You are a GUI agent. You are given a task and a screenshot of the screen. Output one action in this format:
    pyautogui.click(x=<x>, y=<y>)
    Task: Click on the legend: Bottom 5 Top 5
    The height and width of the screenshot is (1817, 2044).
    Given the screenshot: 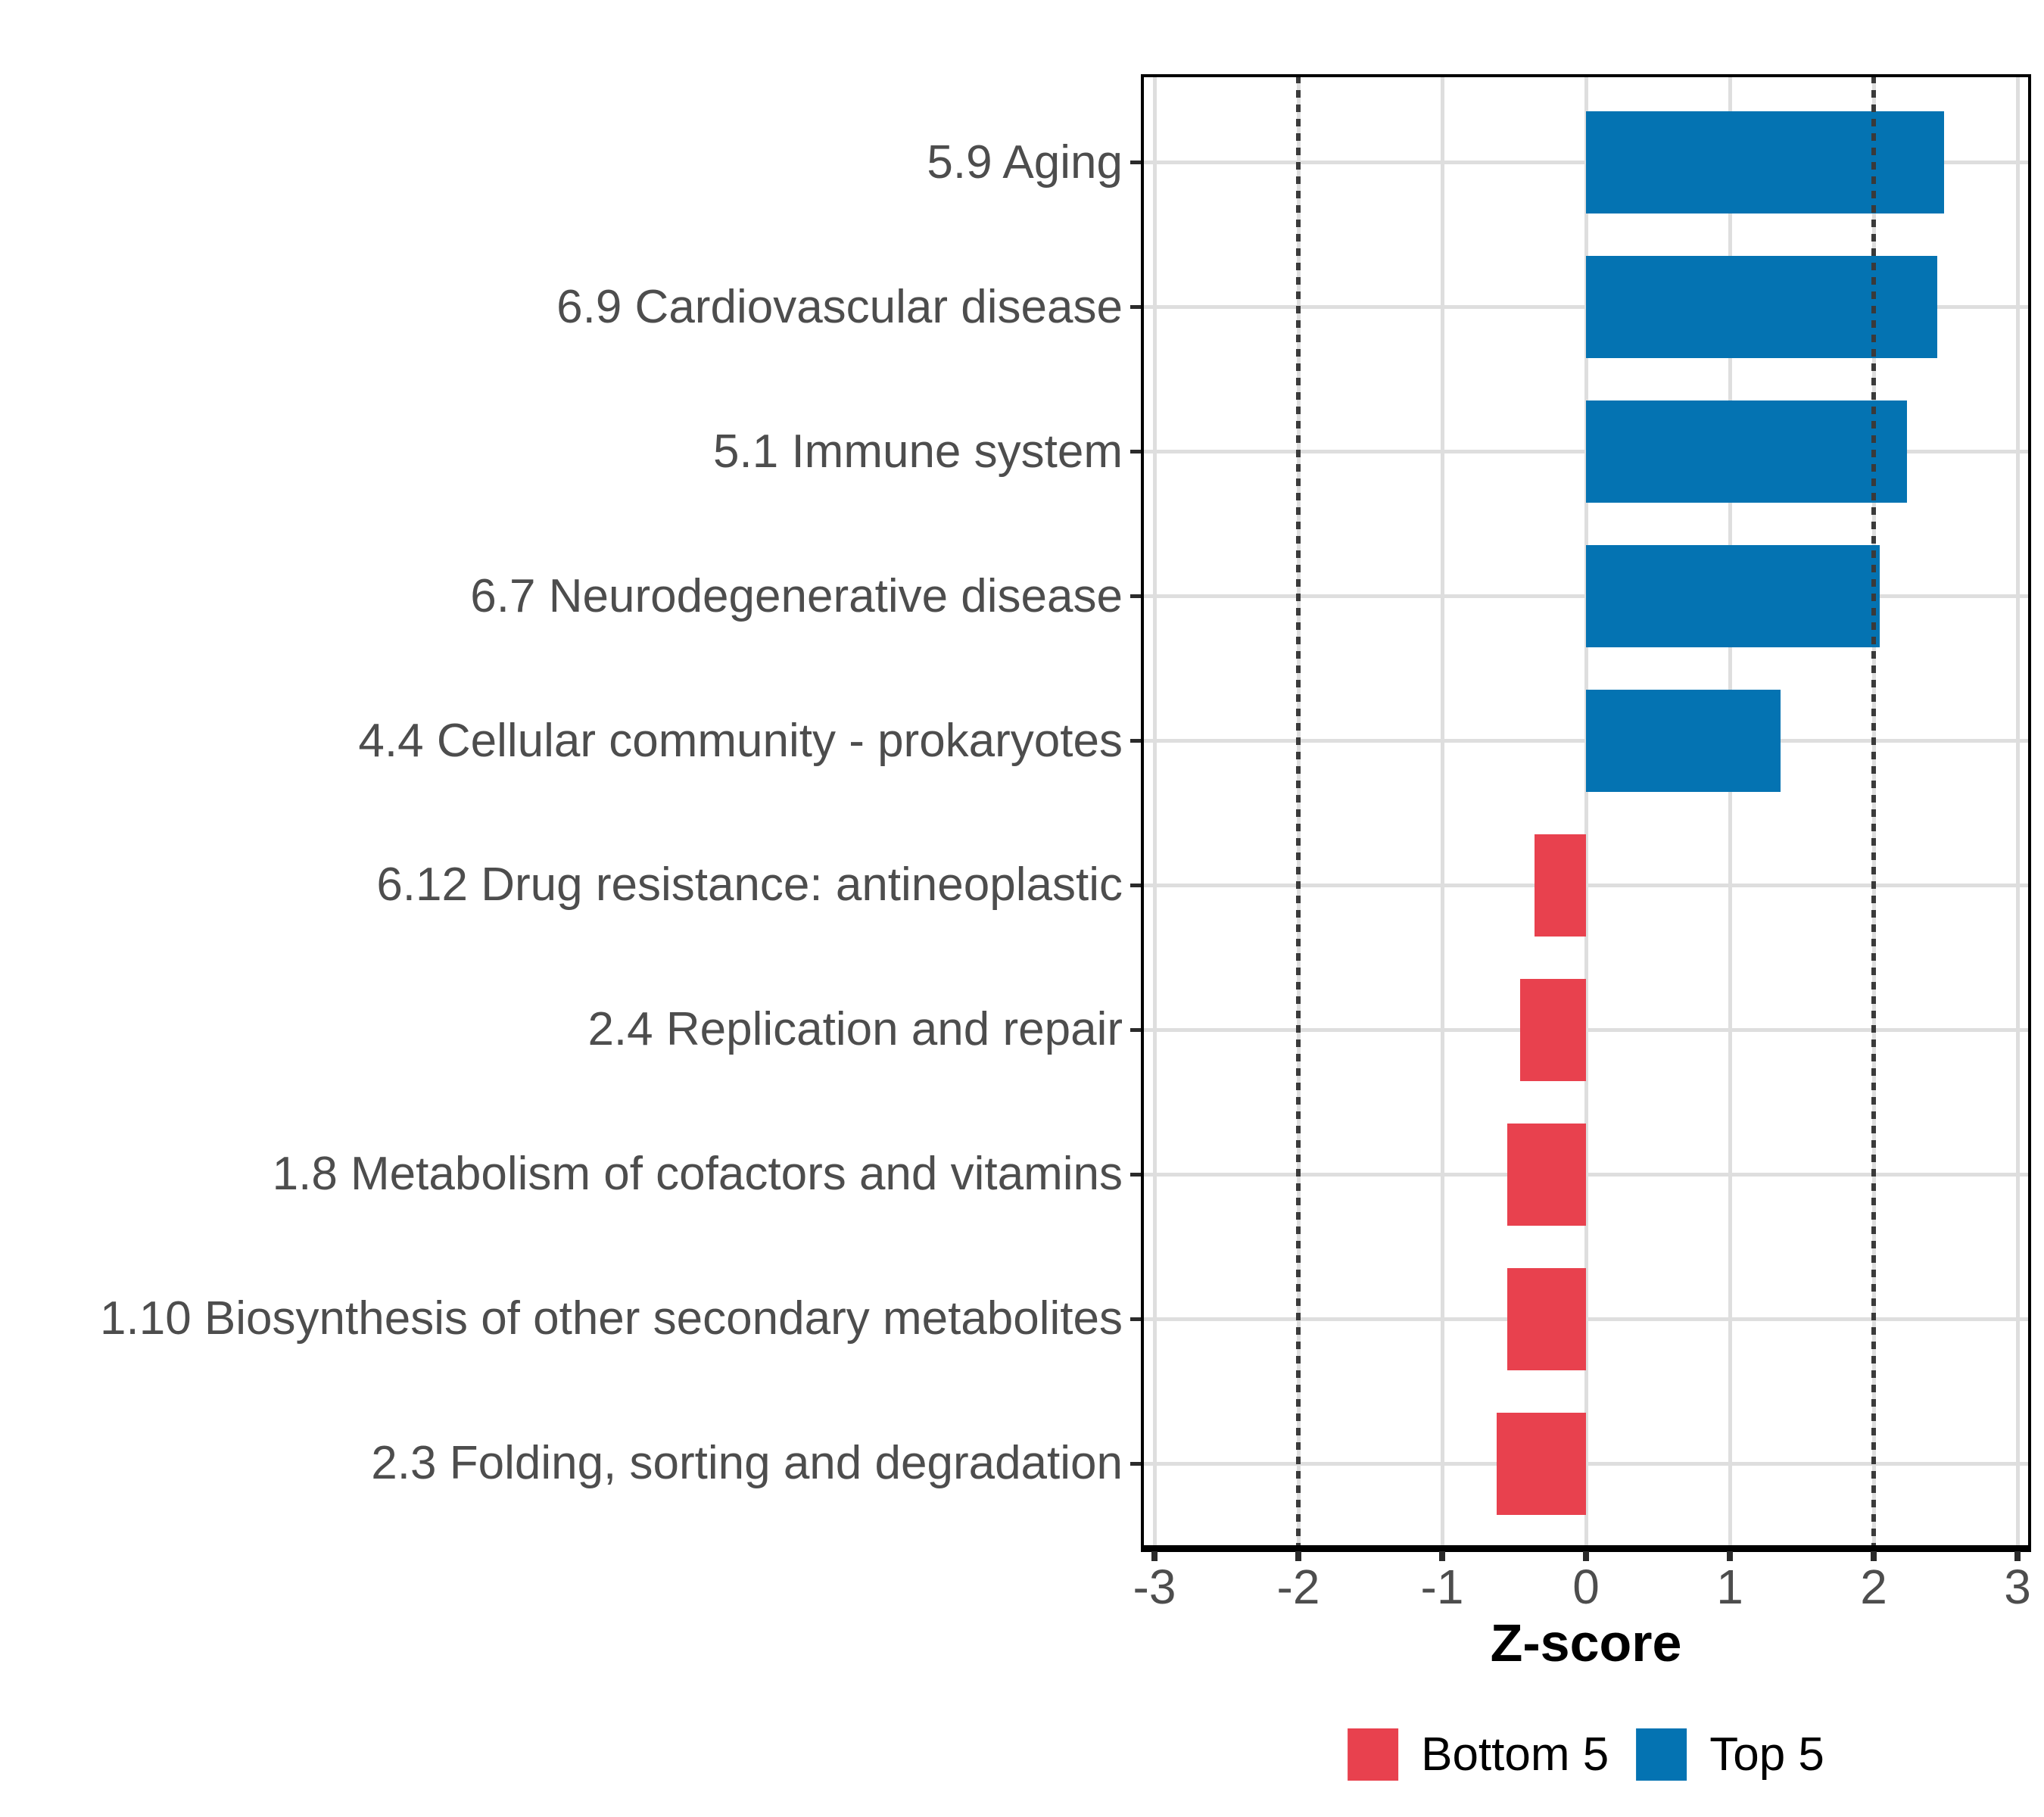 What is the action you would take?
    pyautogui.click(x=1586, y=1754)
    